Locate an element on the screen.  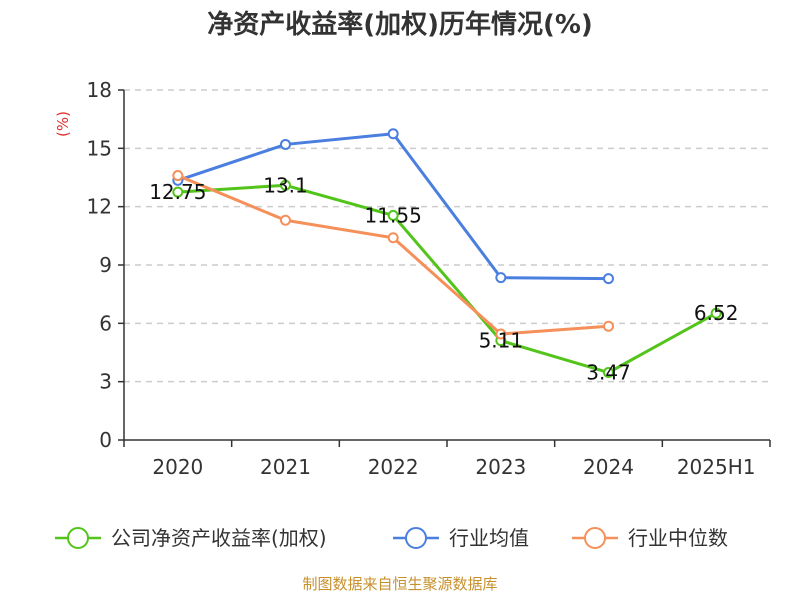
x-tick-label: 2021 is located at coordinates (285, 467).